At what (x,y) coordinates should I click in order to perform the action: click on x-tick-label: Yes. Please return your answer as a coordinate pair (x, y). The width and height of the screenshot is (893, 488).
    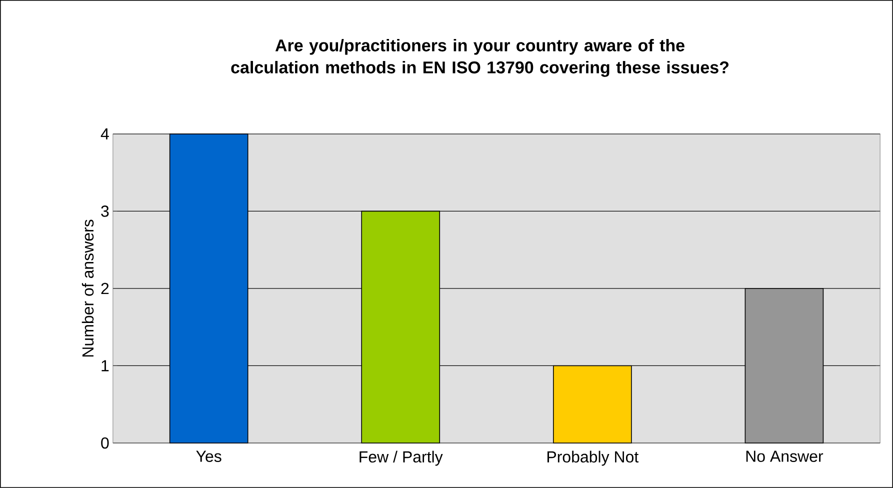
    Looking at the image, I should click on (209, 456).